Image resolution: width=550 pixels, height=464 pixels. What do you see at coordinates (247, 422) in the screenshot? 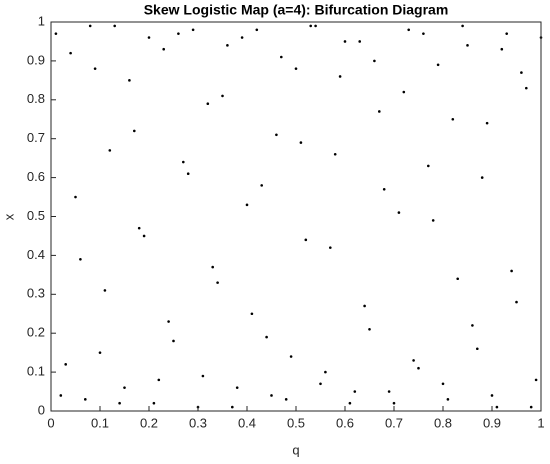
I see `x-tick-label: 0.4` at bounding box center [247, 422].